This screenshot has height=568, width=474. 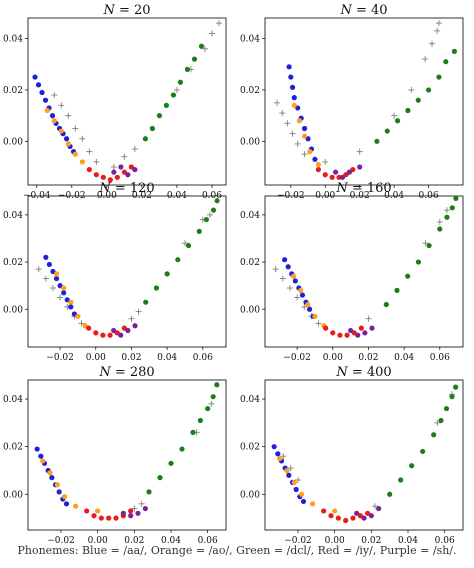 What do you see at coordinates (104, 188) in the screenshot?
I see `panel-title-var: N` at bounding box center [104, 188].